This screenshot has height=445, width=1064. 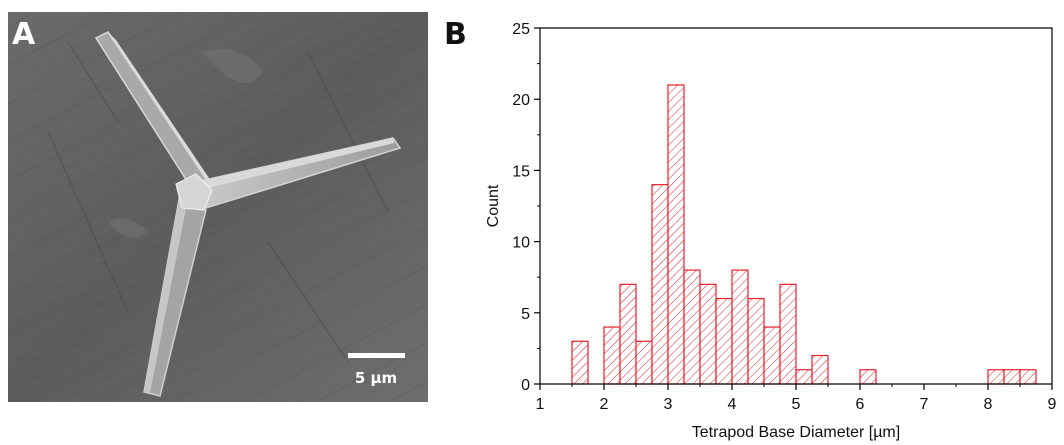 What do you see at coordinates (295, 164) in the screenshot?
I see `tetrapod-arm-right-facet` at bounding box center [295, 164].